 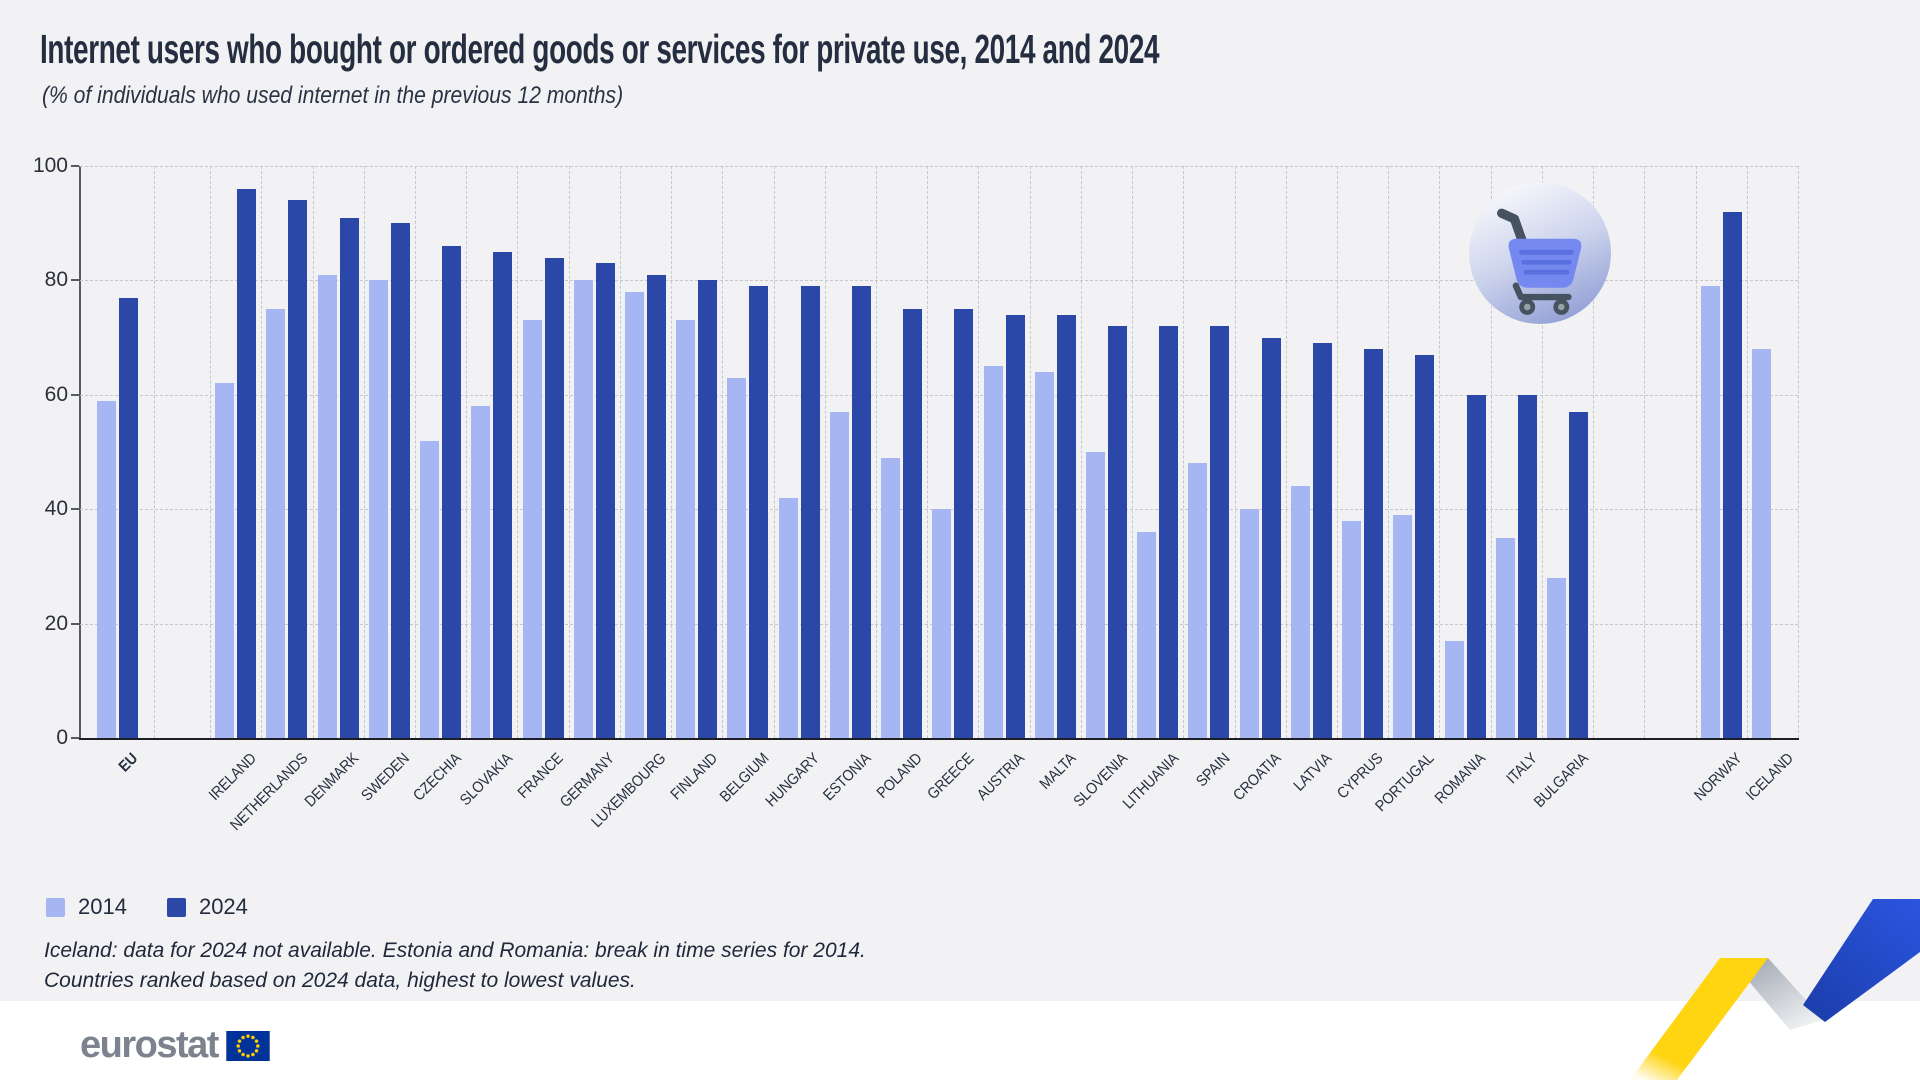 What do you see at coordinates (891, 597) in the screenshot?
I see `bar-2014-poland` at bounding box center [891, 597].